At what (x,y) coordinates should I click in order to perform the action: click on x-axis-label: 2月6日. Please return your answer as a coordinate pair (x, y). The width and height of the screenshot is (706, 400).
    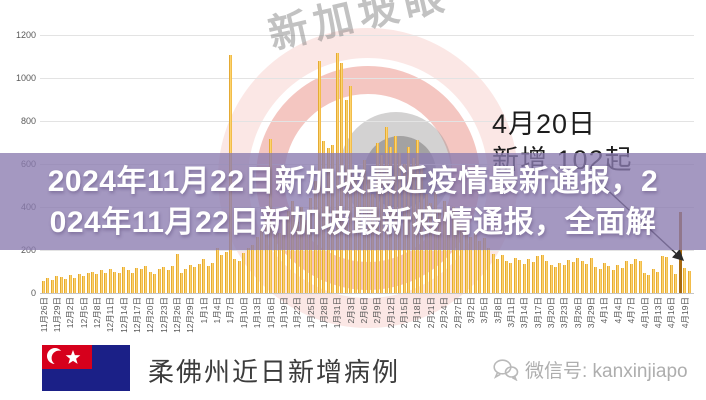
    Looking at the image, I should click on (364, 310).